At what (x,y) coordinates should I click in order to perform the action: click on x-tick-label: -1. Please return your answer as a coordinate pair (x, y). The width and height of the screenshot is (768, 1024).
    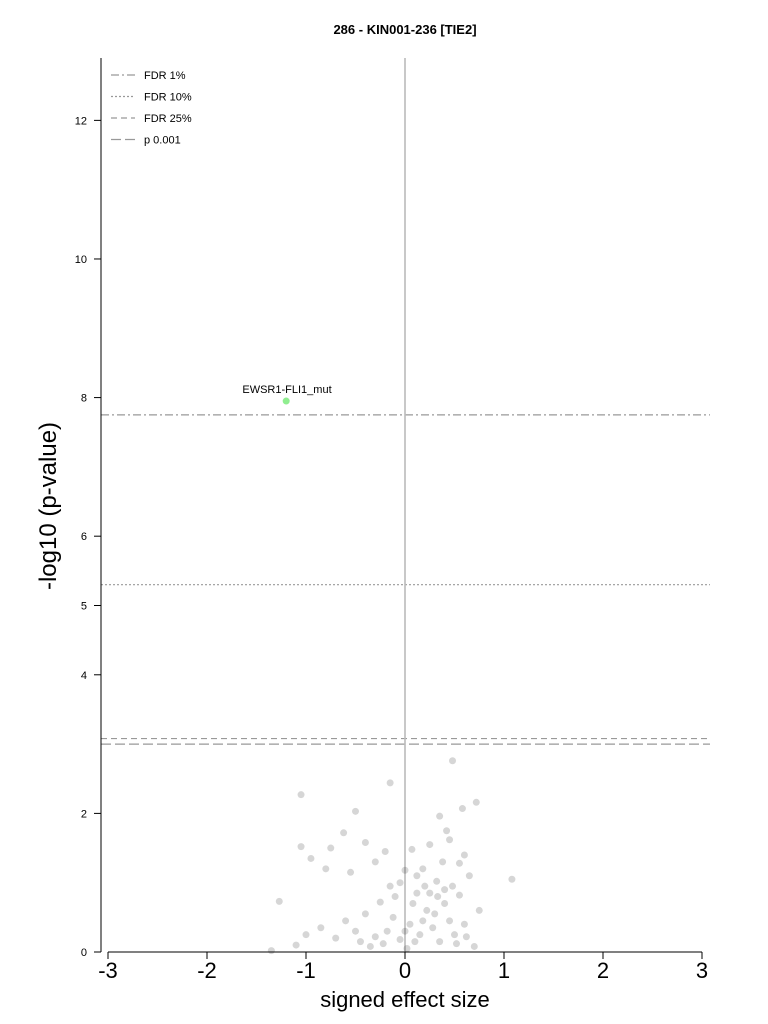
    Looking at the image, I should click on (306, 970).